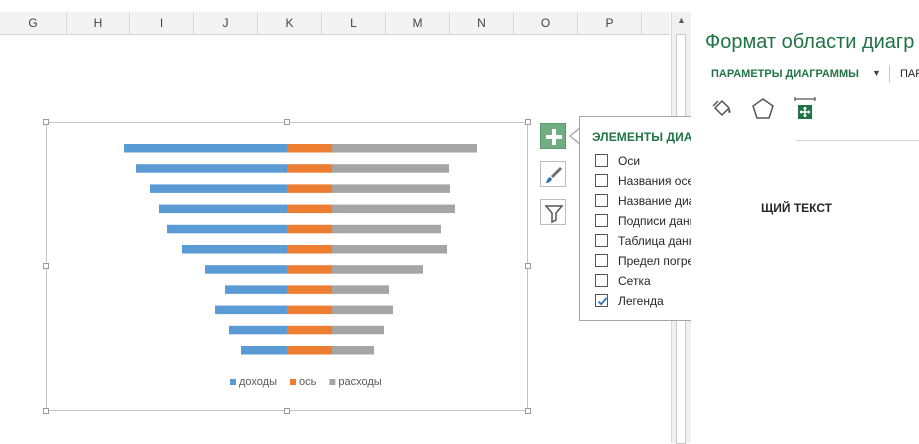  I want to click on popup-item-data-labels: Подписи данных, so click(690, 221).